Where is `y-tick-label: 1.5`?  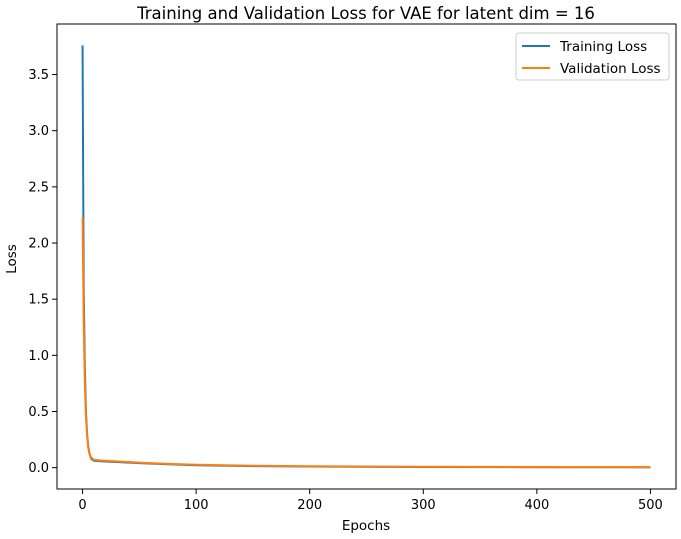
y-tick-label: 1.5 is located at coordinates (38, 300).